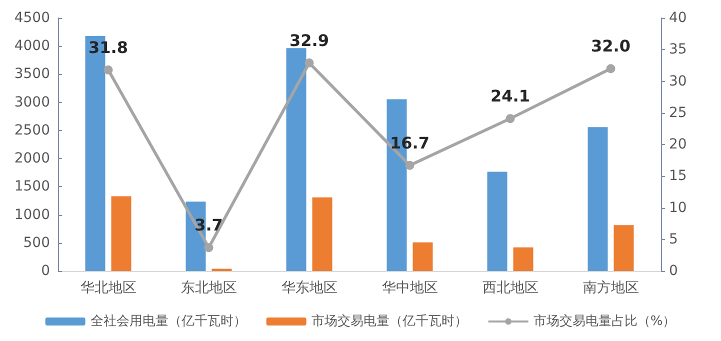  Describe the element at coordinates (673, 239) in the screenshot. I see `y2-tick-label: 5` at that location.